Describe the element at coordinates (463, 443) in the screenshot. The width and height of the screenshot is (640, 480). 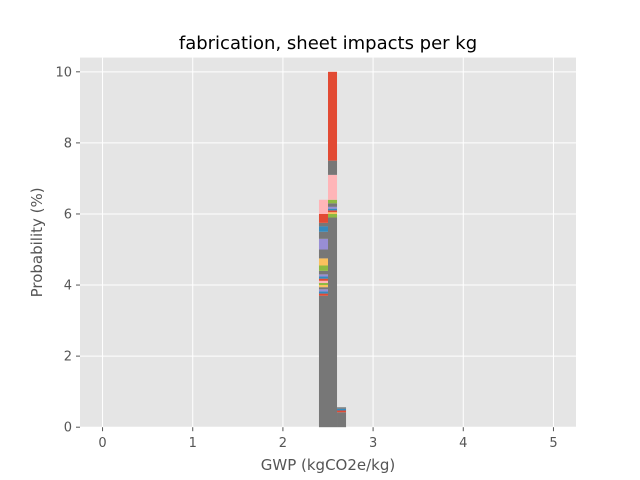
I see `x-tick-label: 4` at that location.